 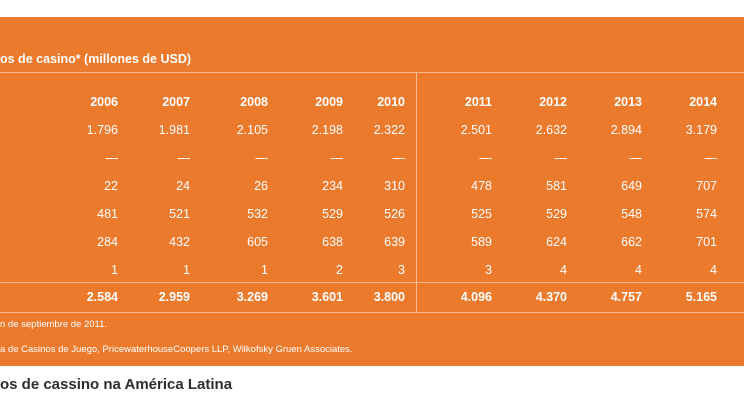 What do you see at coordinates (706, 186) in the screenshot?
I see `table-cell: 707` at bounding box center [706, 186].